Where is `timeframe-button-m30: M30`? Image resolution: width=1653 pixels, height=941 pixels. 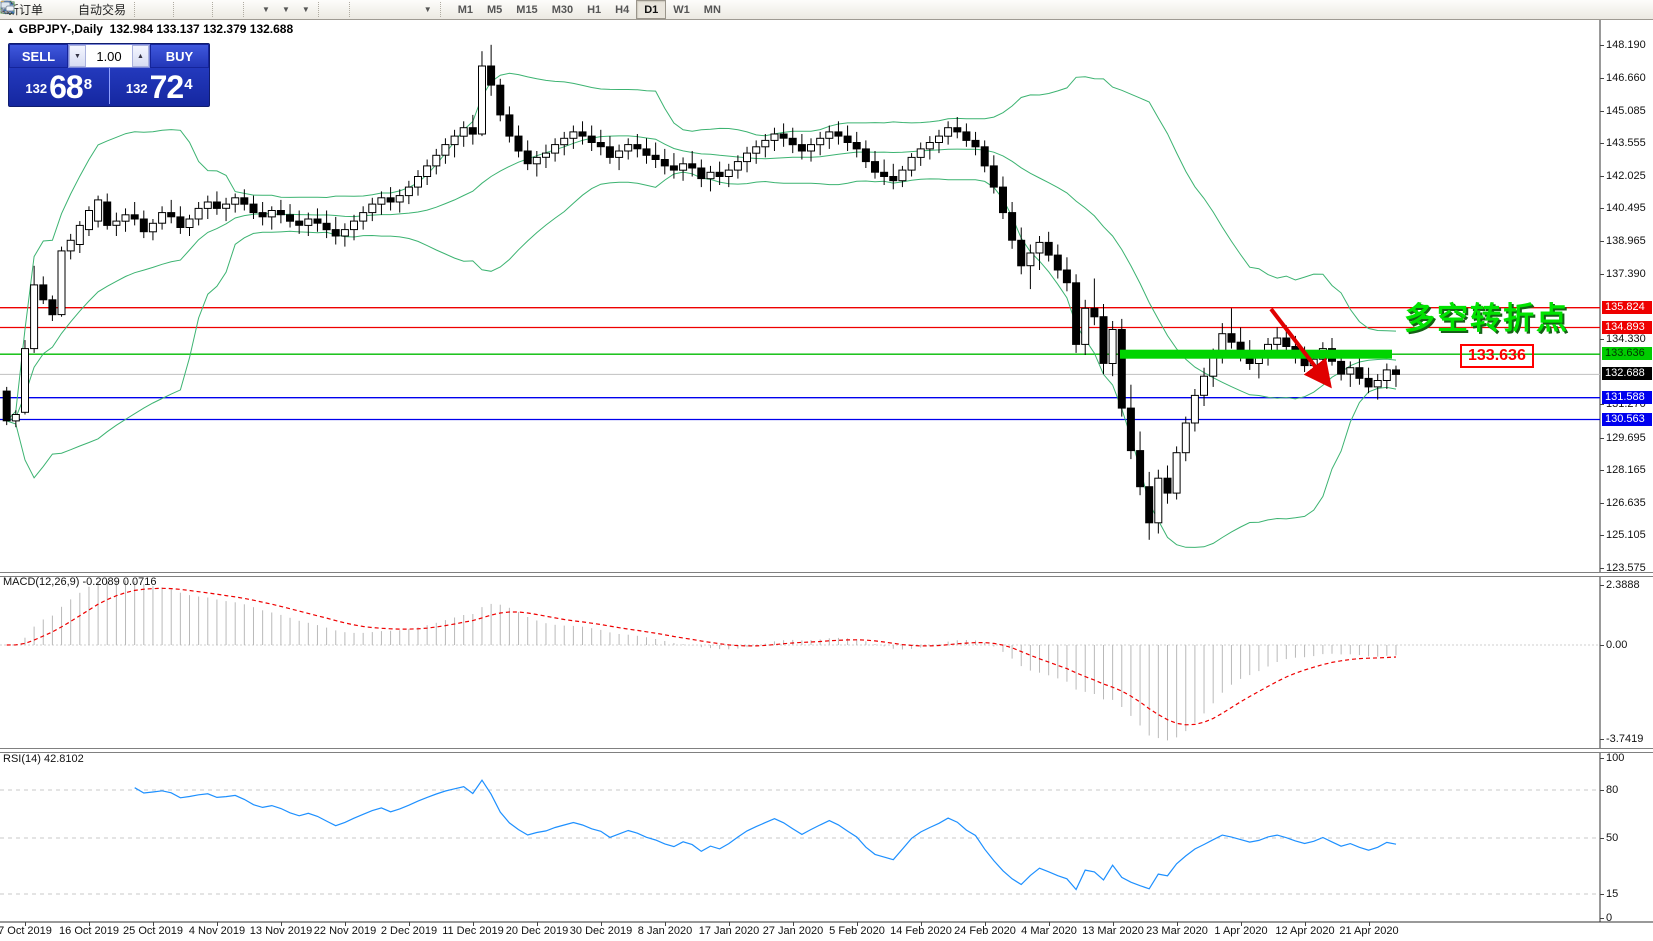 timeframe-button-m30: M30 is located at coordinates (562, 9).